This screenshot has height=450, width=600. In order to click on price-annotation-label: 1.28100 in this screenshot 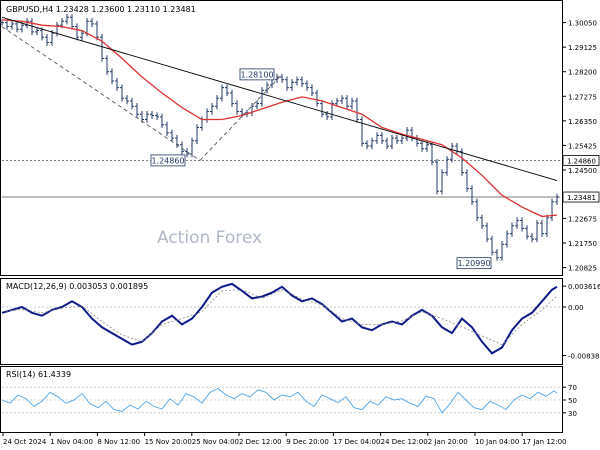, I will do `click(256, 74)`.